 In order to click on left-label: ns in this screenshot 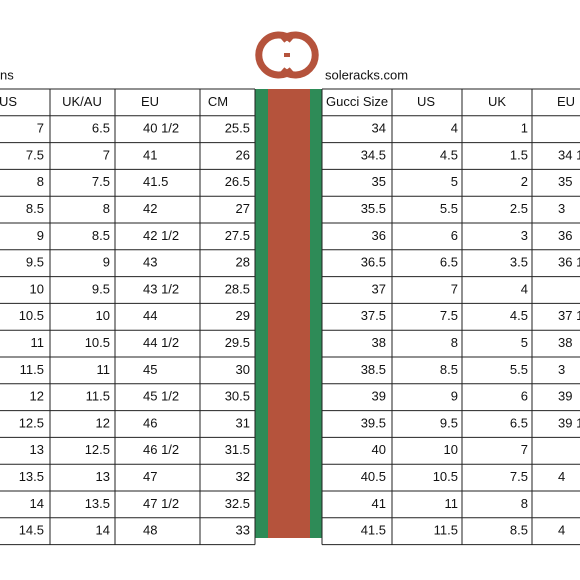, I will do `click(7, 74)`.